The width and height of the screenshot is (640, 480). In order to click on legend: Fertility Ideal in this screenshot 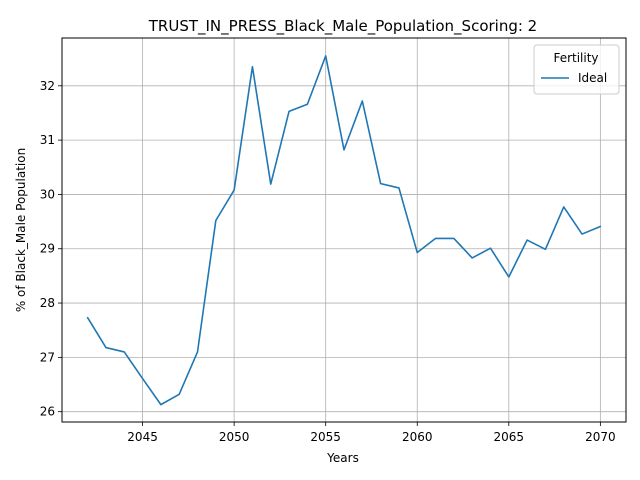, I will do `click(576, 69)`.